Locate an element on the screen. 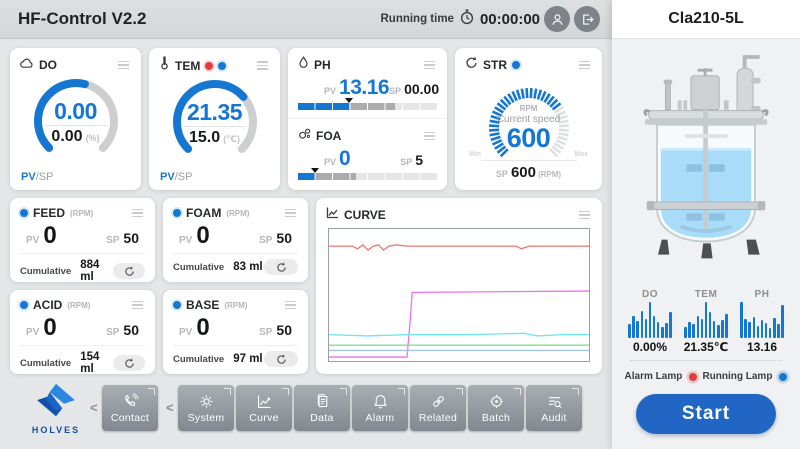  acid-status-dot is located at coordinates (24, 305).